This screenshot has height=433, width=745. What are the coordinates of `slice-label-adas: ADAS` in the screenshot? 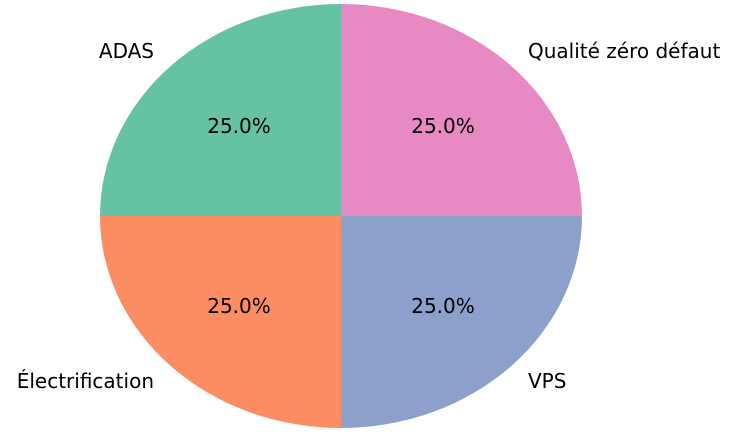 It's located at (126, 51).